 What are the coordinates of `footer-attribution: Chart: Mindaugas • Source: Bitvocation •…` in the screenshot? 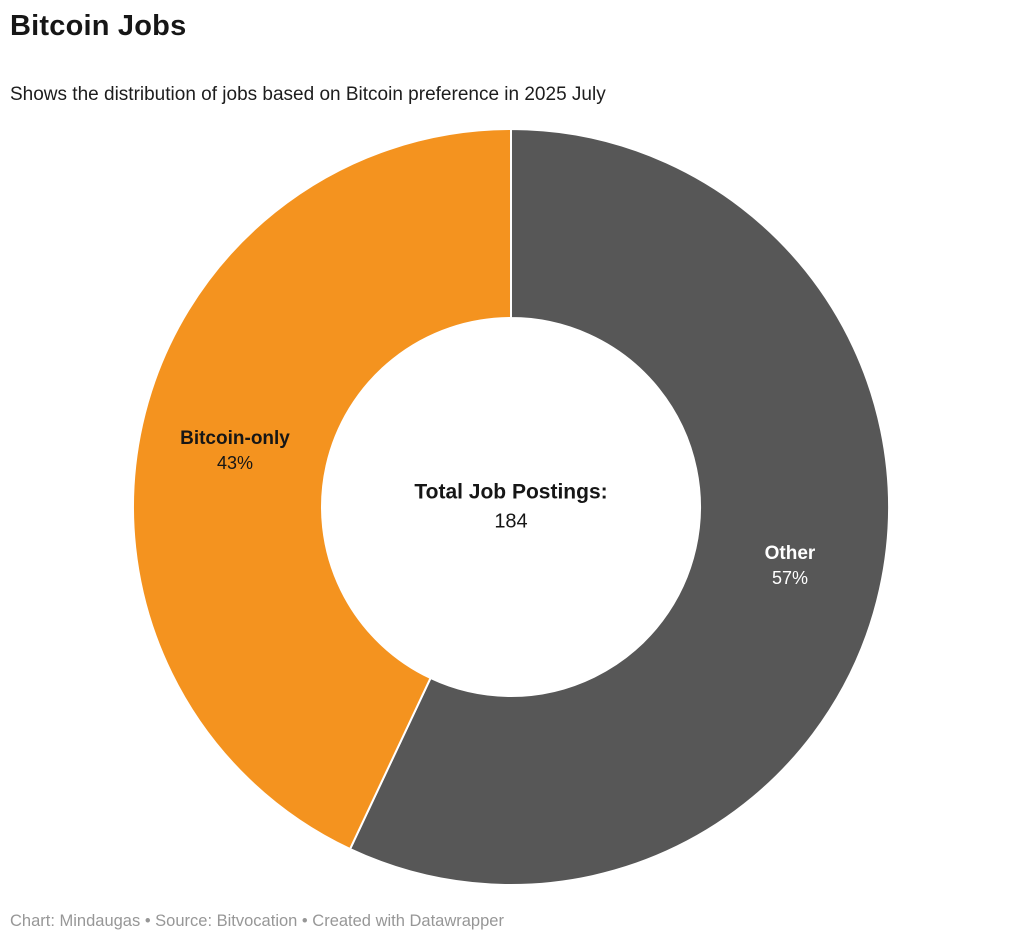 It's located at (257, 921).